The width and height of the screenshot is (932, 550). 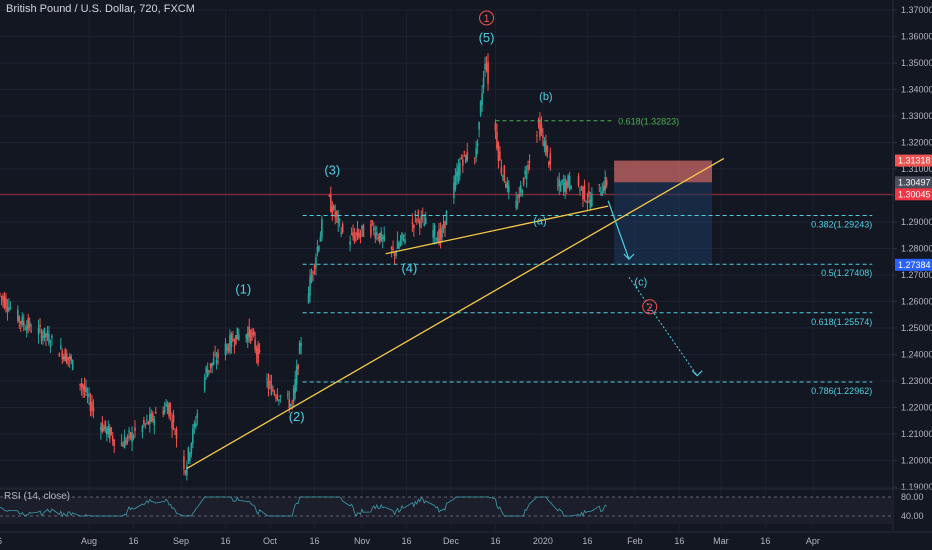 What do you see at coordinates (697, 373) in the screenshot?
I see `arrow-head` at bounding box center [697, 373].